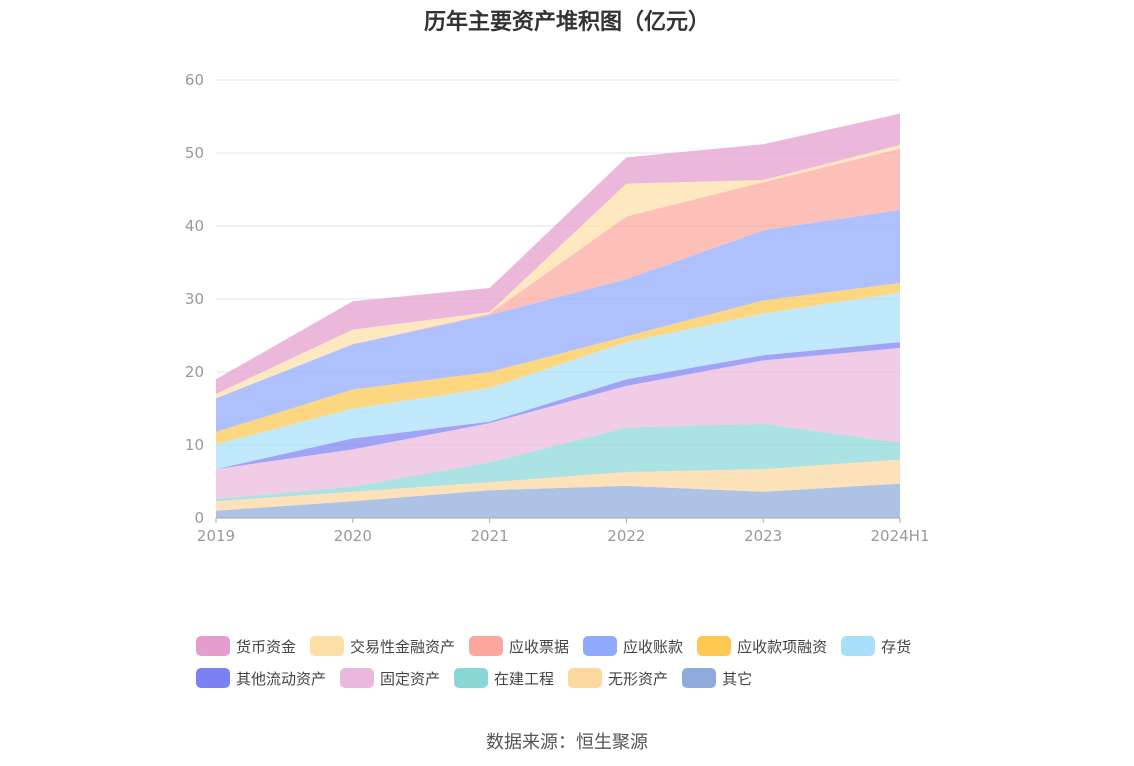 This screenshot has height=766, width=1134. What do you see at coordinates (194, 299) in the screenshot?
I see `y-tick-label: 30` at bounding box center [194, 299].